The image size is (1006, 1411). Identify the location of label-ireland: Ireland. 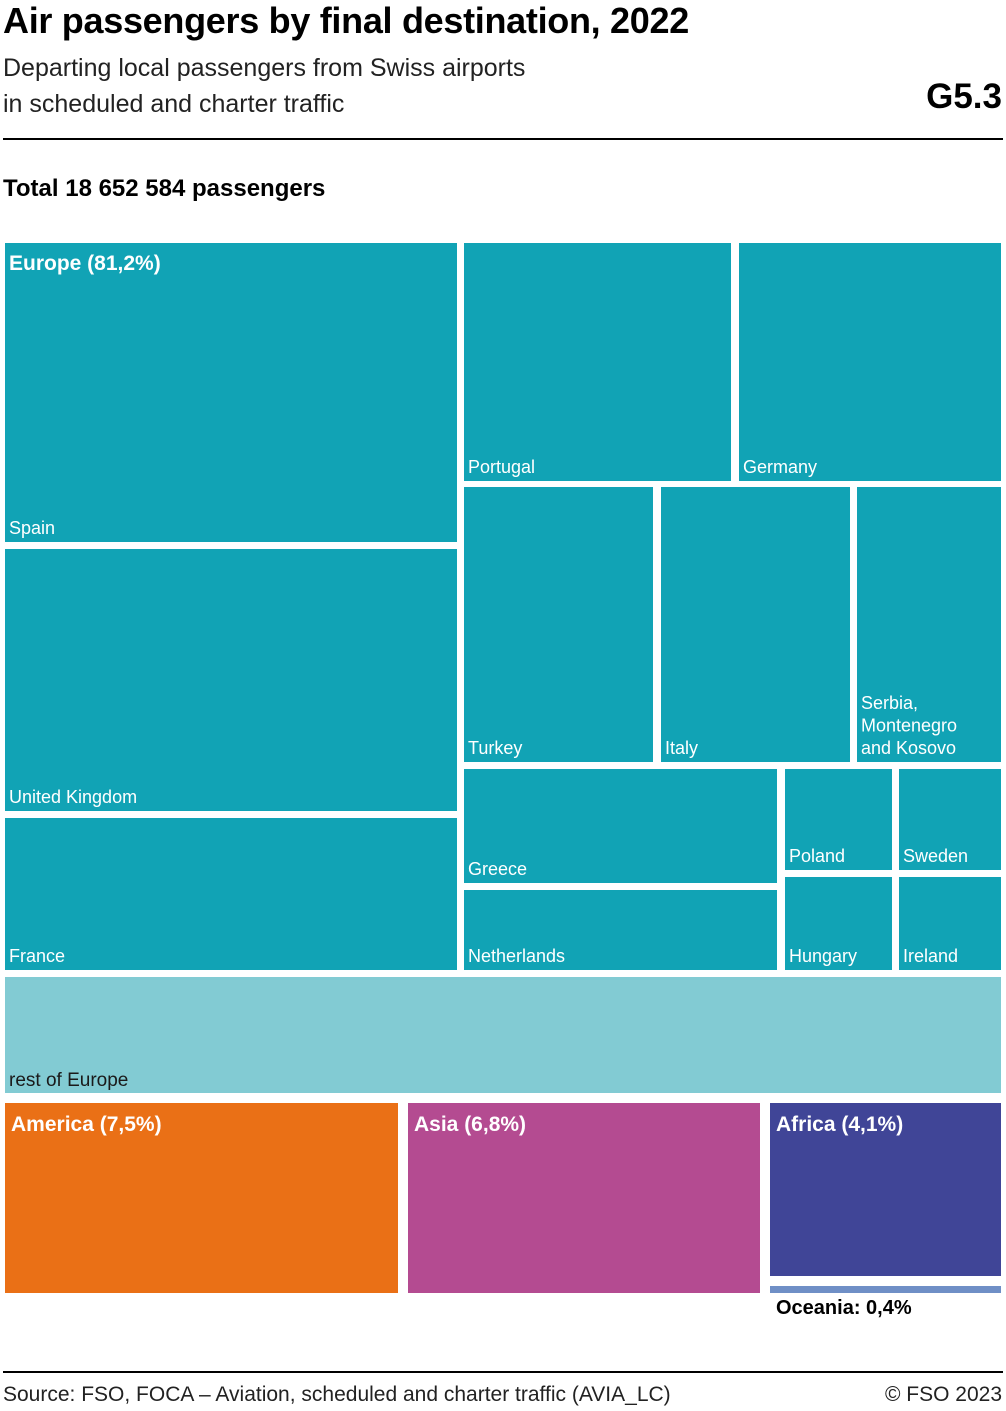
(930, 956).